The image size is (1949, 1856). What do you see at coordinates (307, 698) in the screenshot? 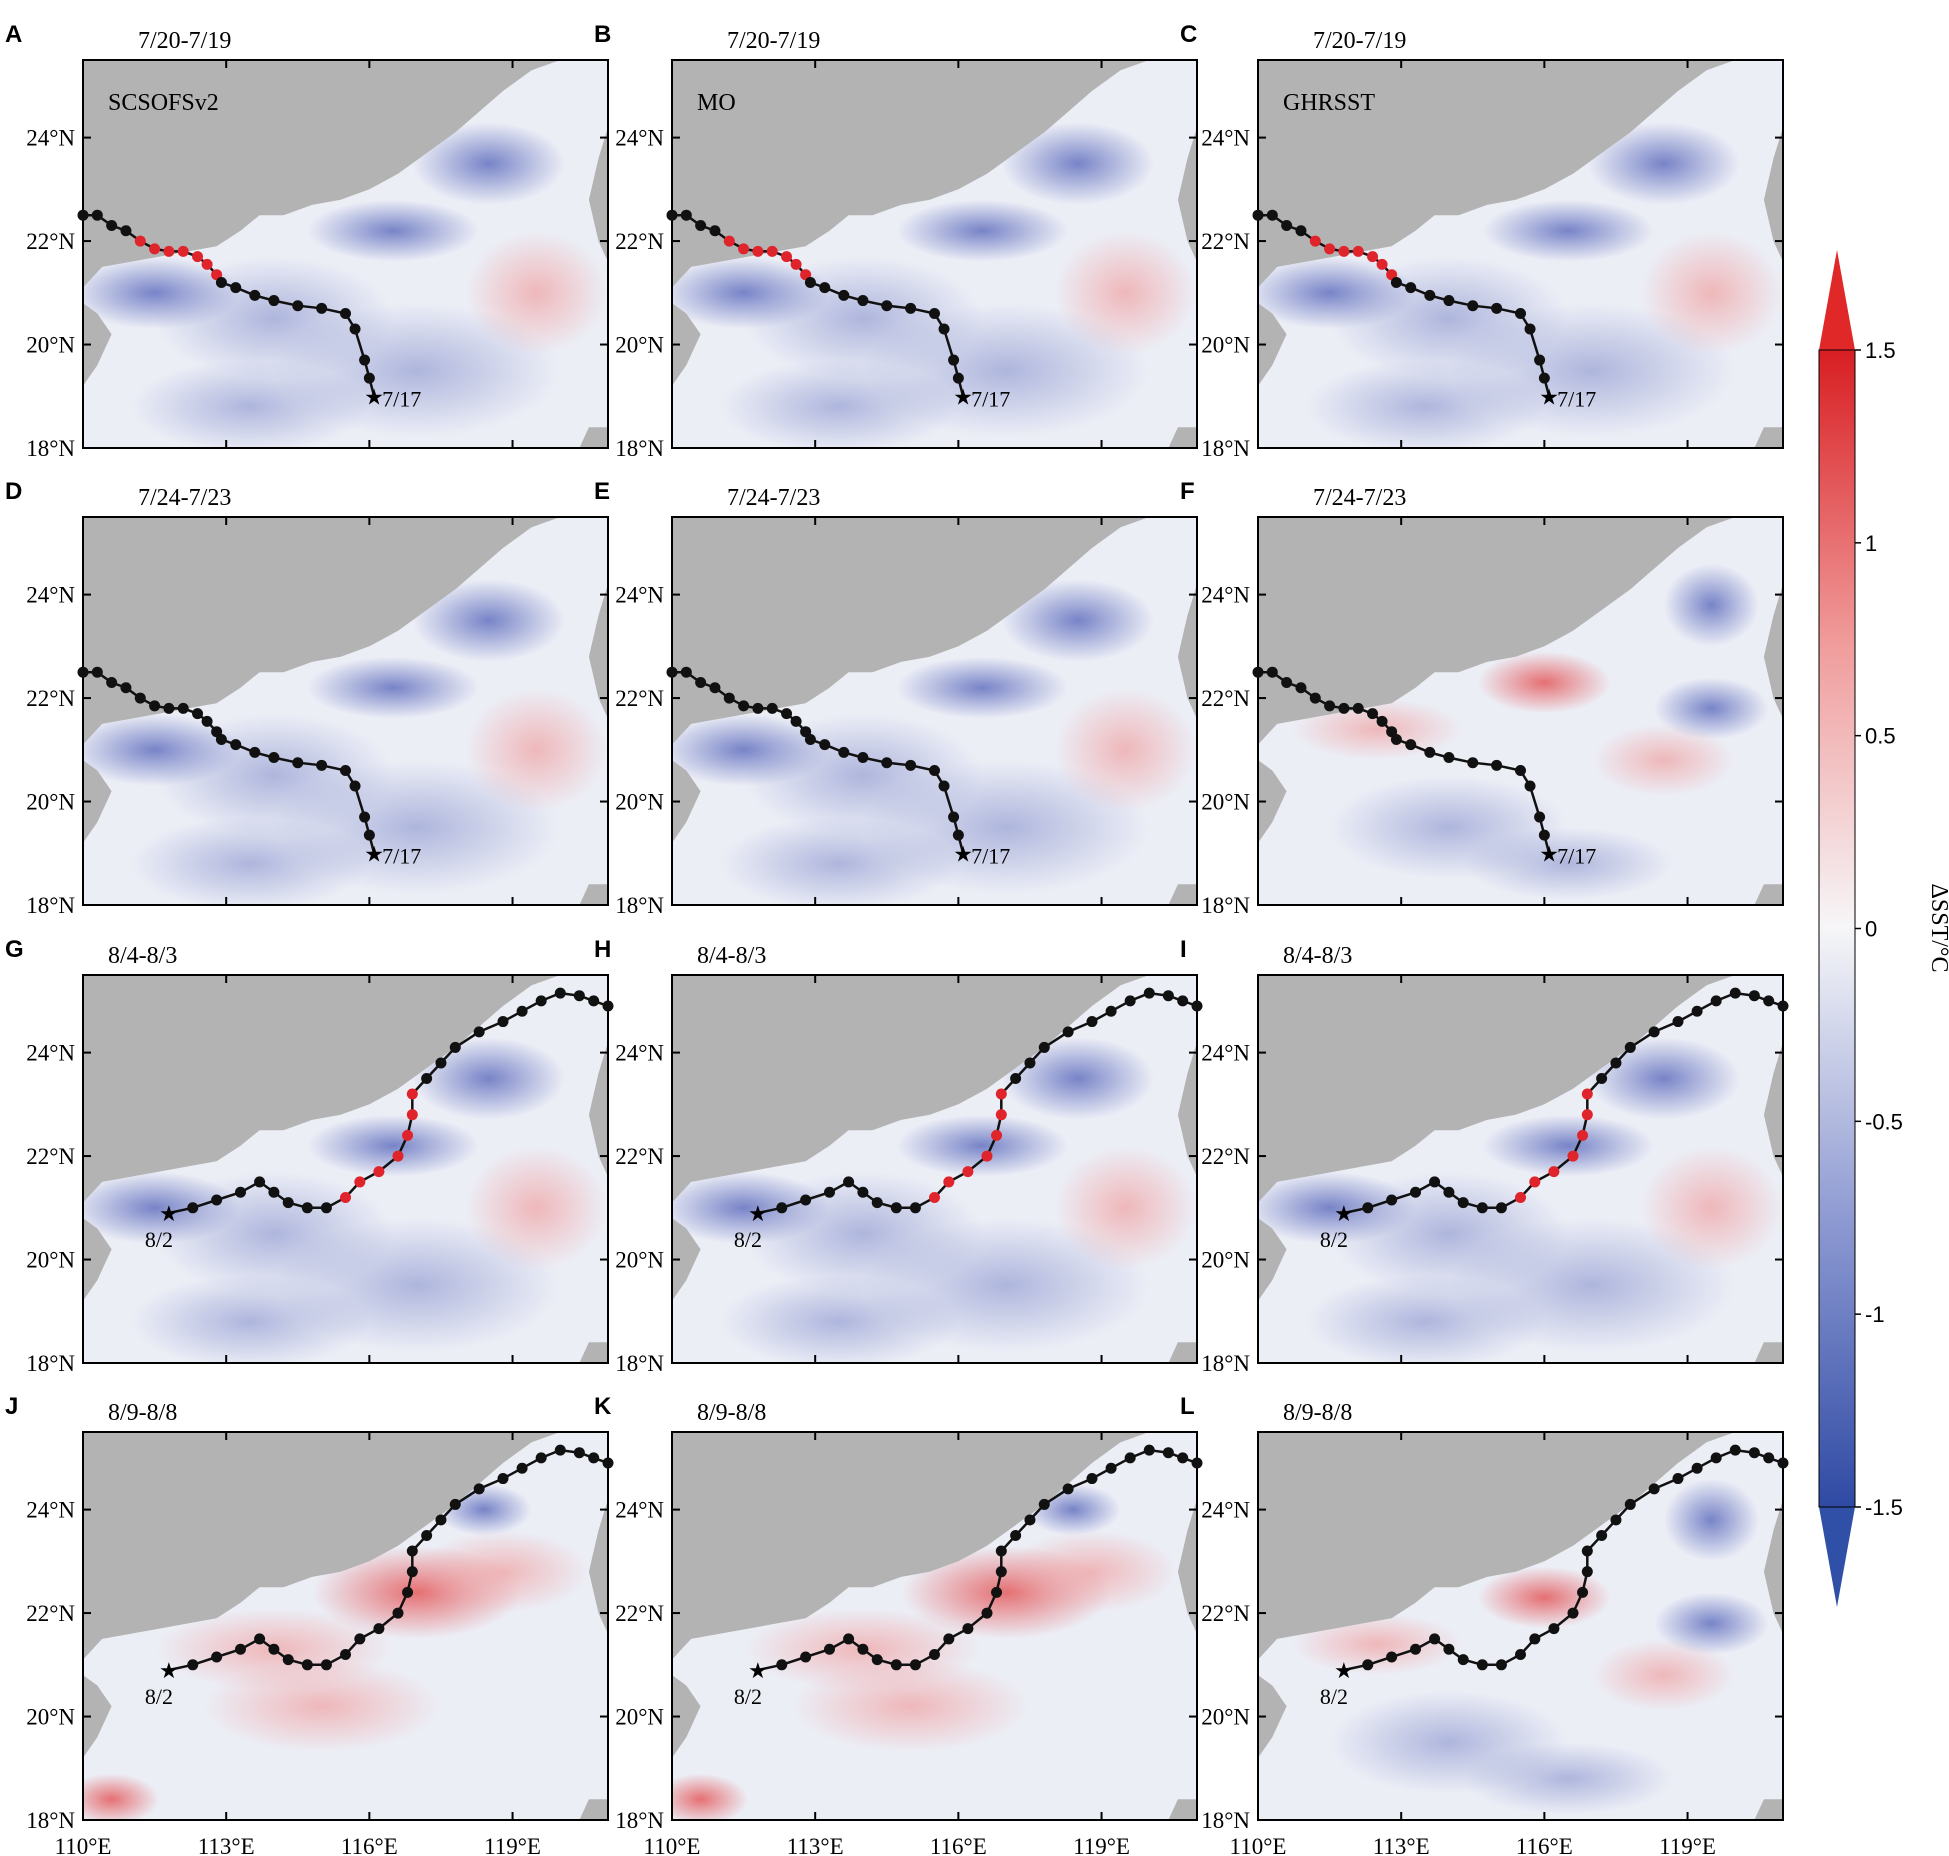
I see `panel-d: 24°N 22°N 20°N 18°N D 7/24-7/23 ★7/17` at bounding box center [307, 698].